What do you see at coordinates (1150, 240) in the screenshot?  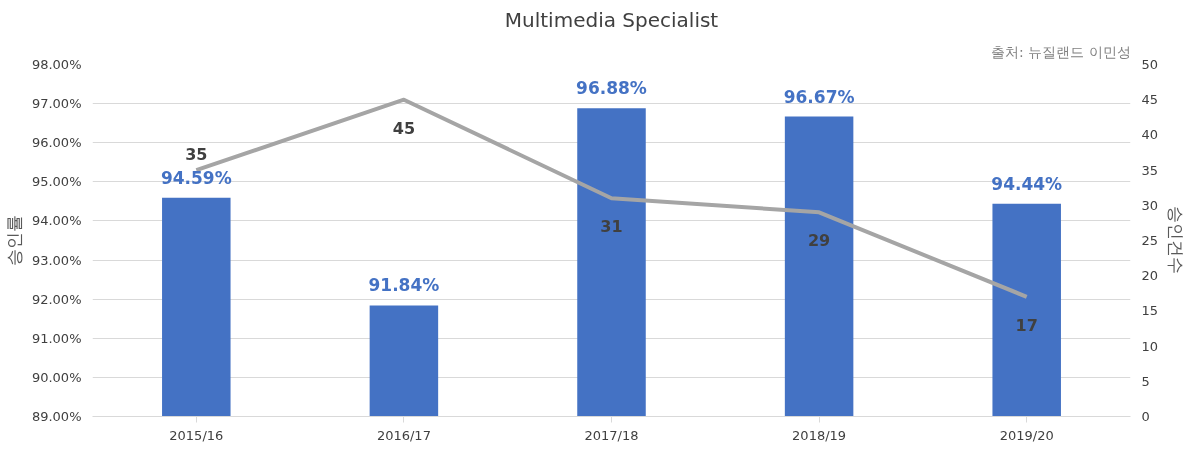 I see `y2-tick-label: 25` at bounding box center [1150, 240].